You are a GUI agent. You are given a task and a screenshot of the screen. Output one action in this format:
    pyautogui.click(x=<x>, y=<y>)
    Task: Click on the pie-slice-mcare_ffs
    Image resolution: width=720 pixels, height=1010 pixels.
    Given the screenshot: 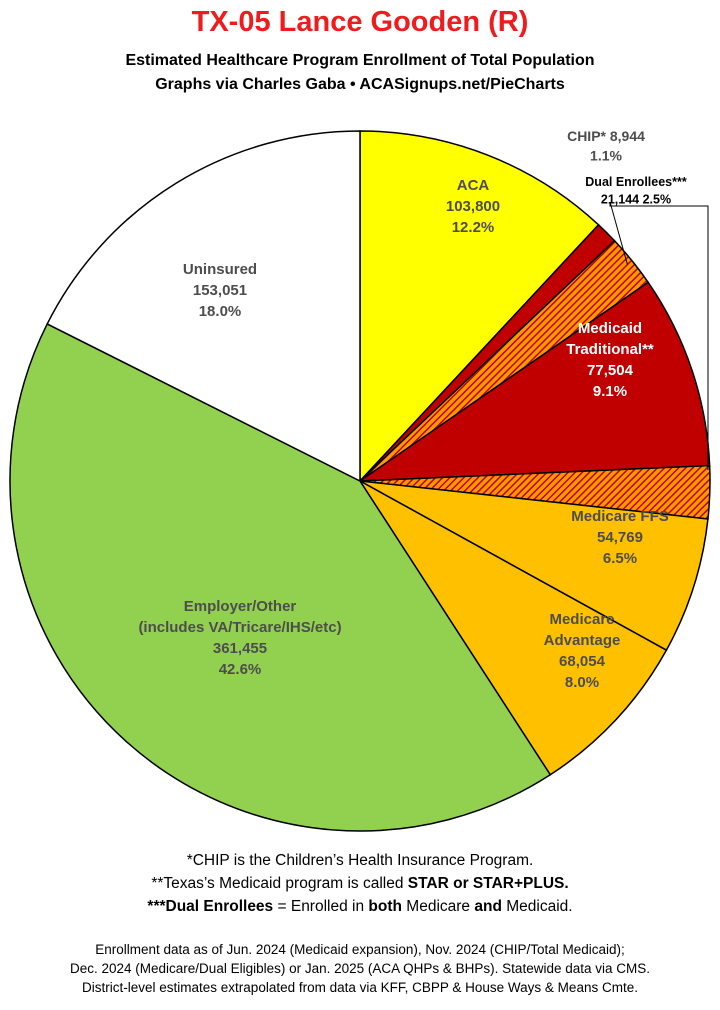 What is the action you would take?
    pyautogui.click(x=534, y=566)
    